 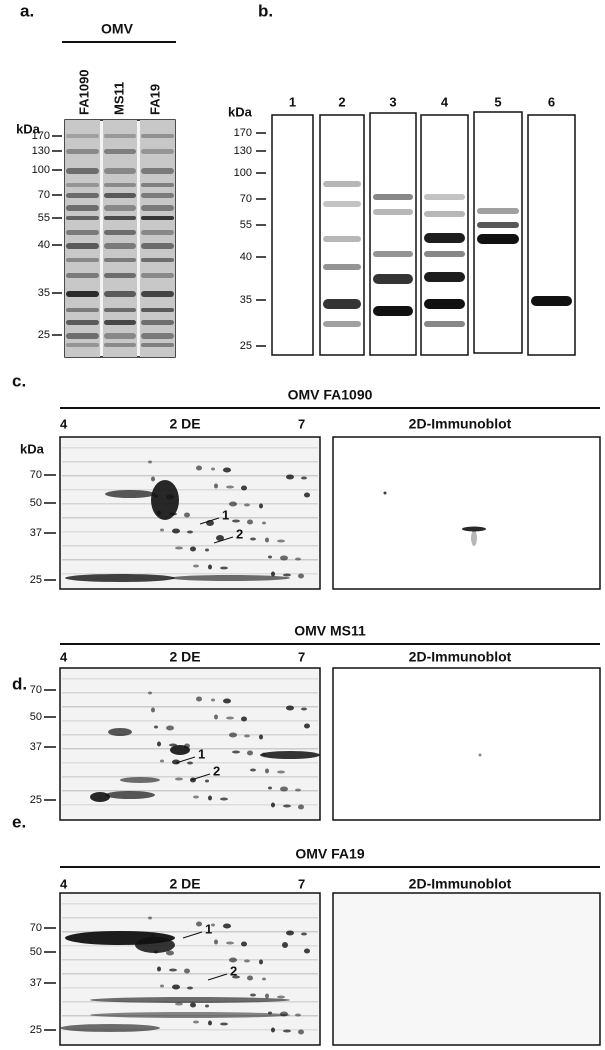 I want to click on label: 55, so click(x=246, y=225).